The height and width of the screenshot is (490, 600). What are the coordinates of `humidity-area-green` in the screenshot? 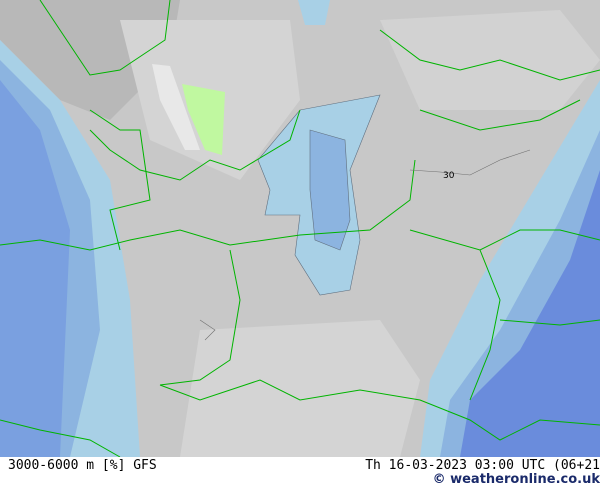 It's located at (203, 119).